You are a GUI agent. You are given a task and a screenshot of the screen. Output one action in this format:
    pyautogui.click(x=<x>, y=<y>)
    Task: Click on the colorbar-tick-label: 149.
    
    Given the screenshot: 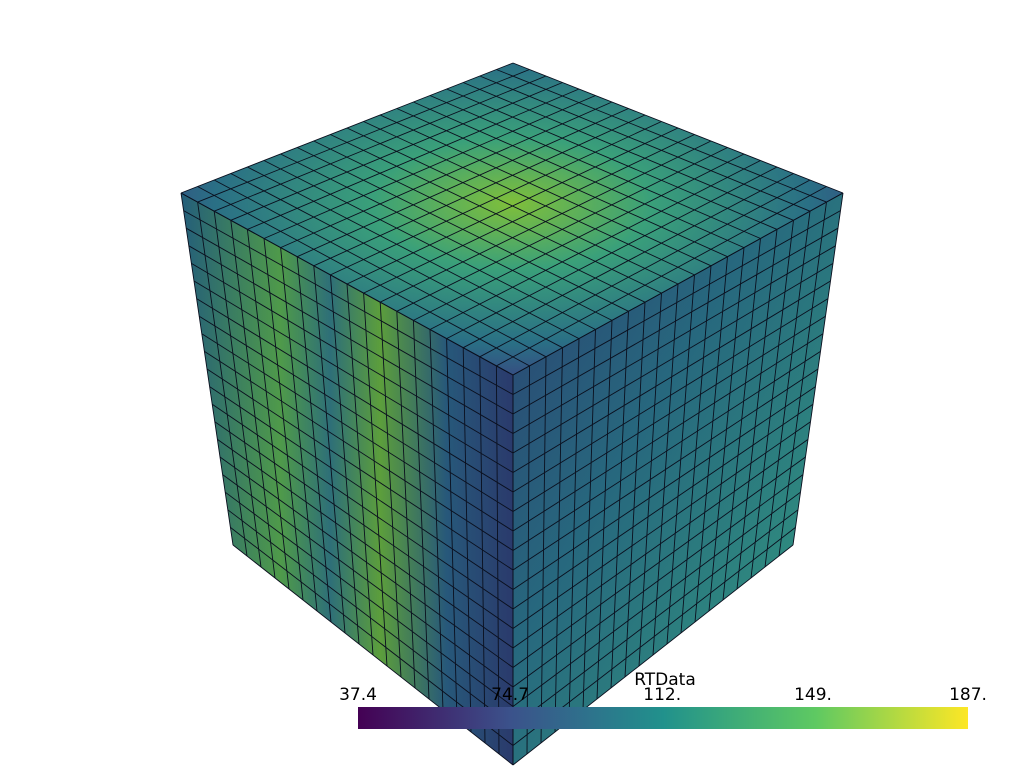 What is the action you would take?
    pyautogui.click(x=813, y=695)
    